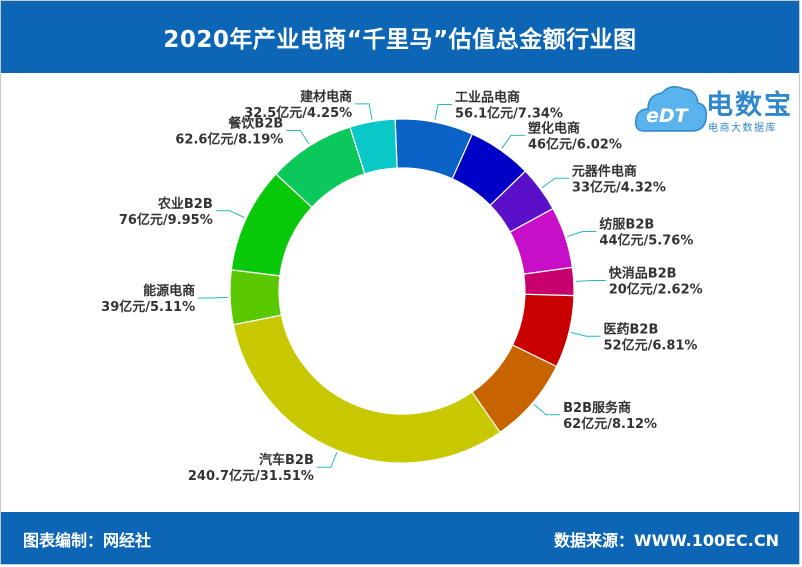 Image resolution: width=802 pixels, height=567 pixels. I want to click on logo-brand: 电数宝, so click(749, 105).